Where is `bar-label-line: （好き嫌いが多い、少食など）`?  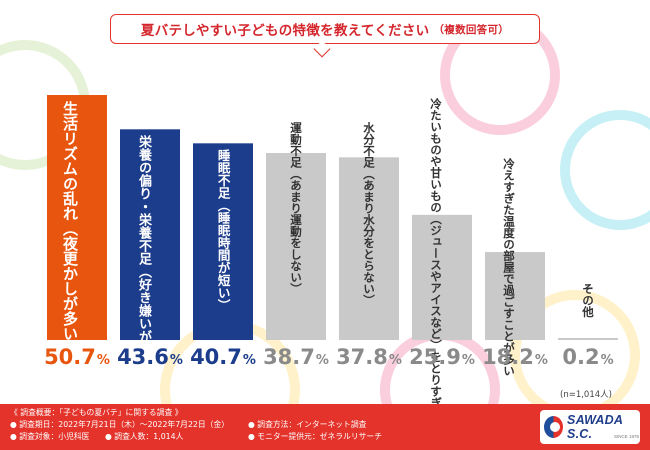 bar-label-line: （好き嫌いが多い、少食など） is located at coordinates (143, 356).